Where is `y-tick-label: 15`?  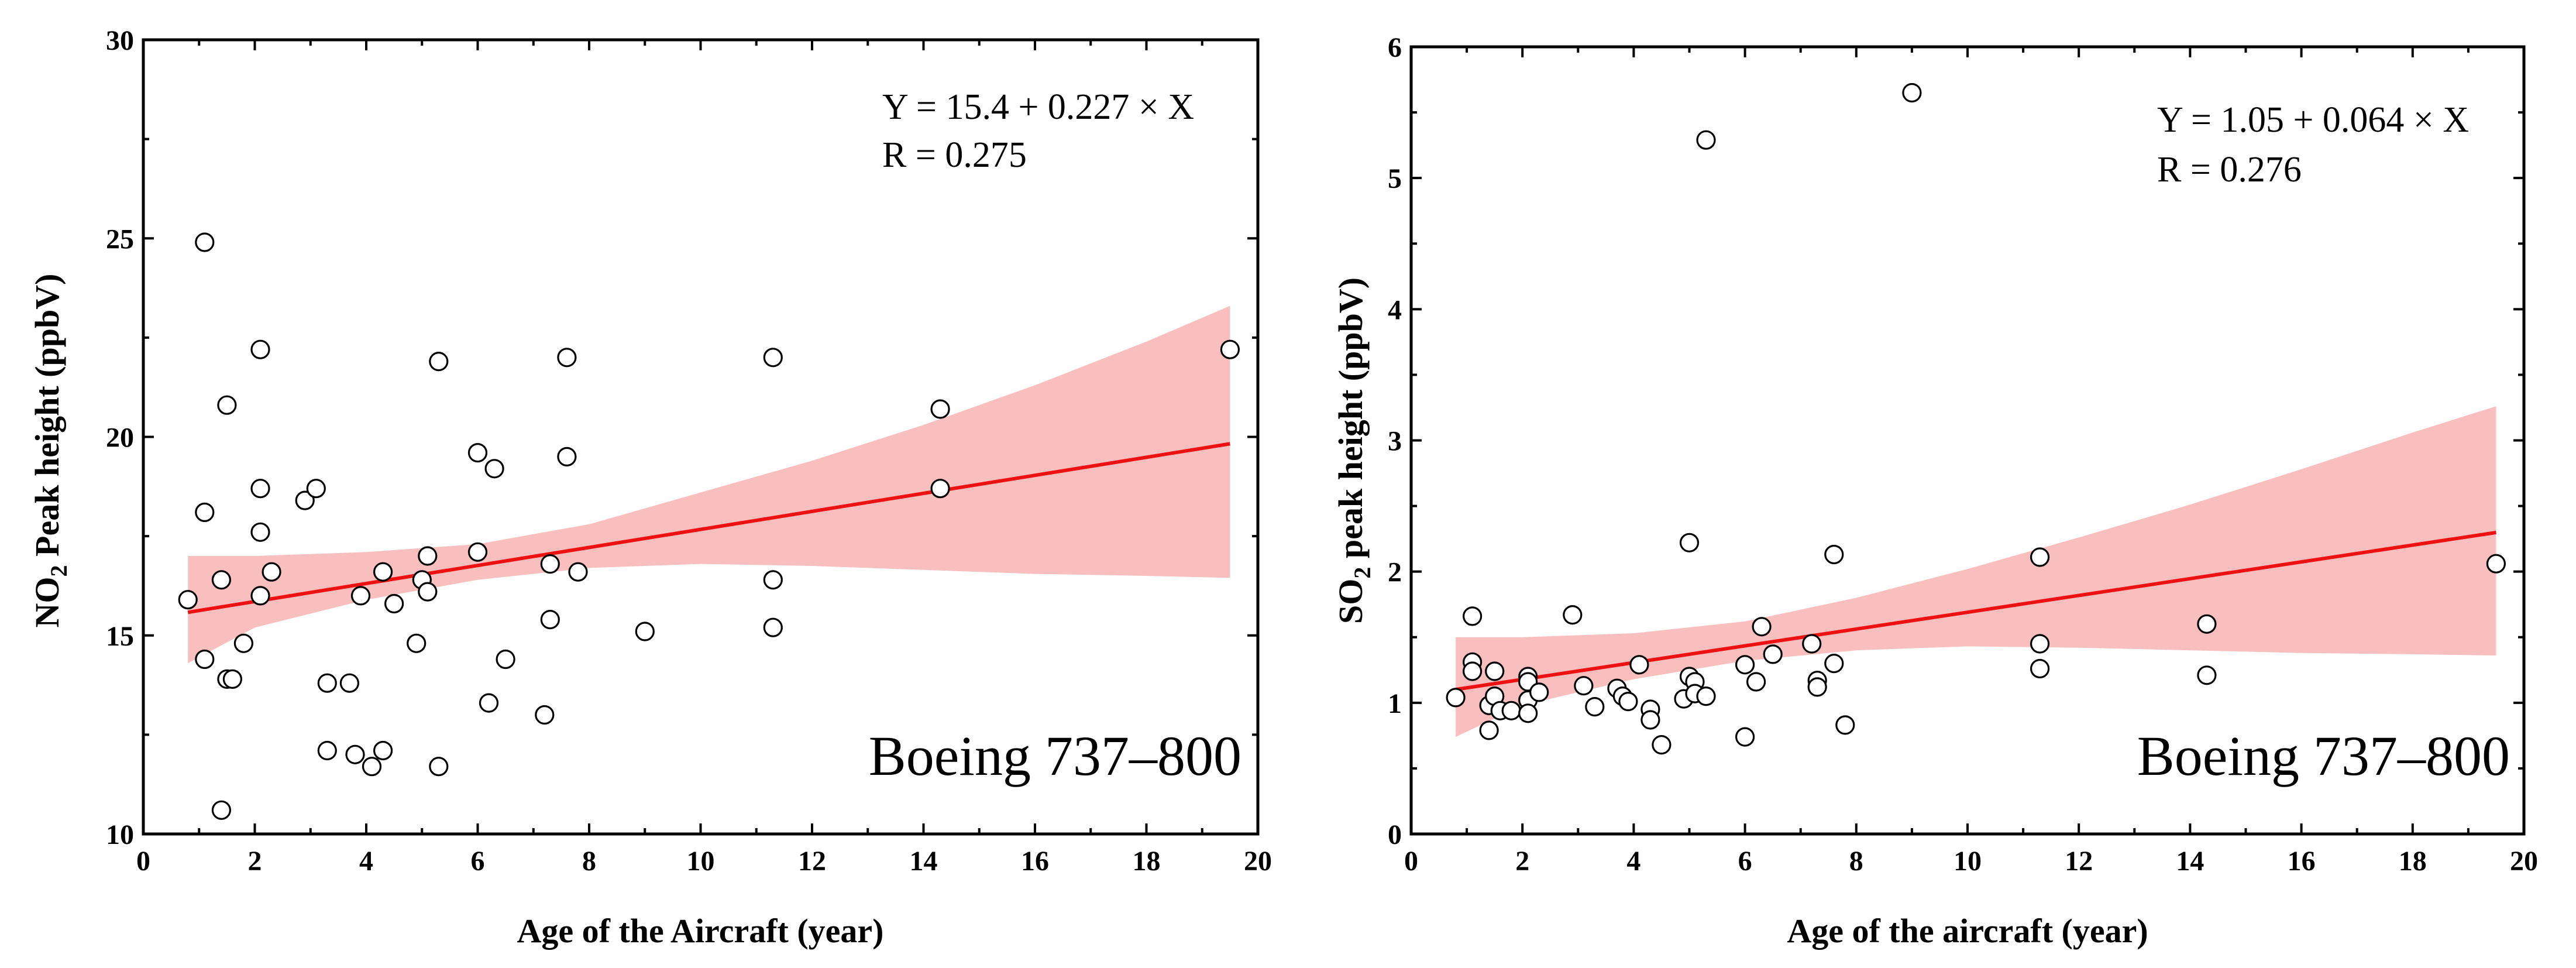
y-tick-label: 15 is located at coordinates (120, 636).